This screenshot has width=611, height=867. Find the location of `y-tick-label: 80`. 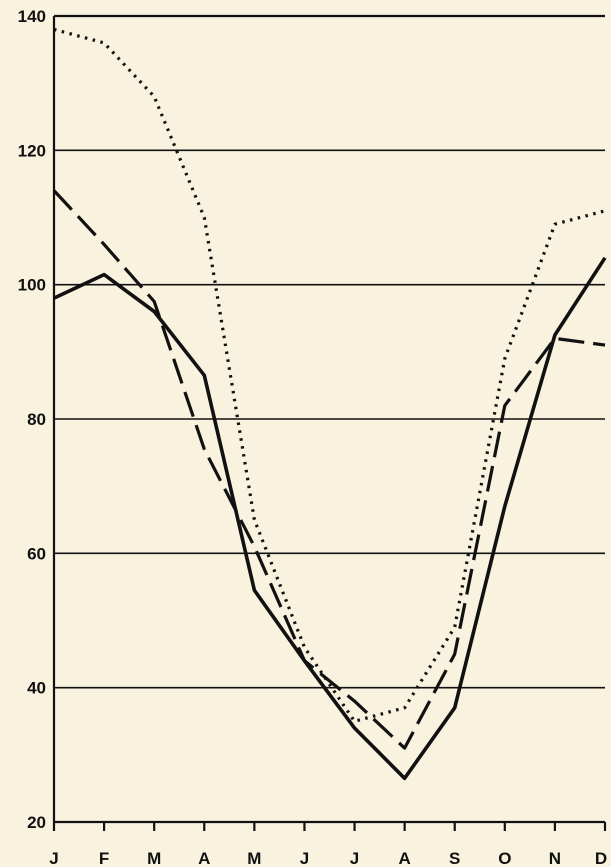

y-tick-label: 80 is located at coordinates (36, 419).